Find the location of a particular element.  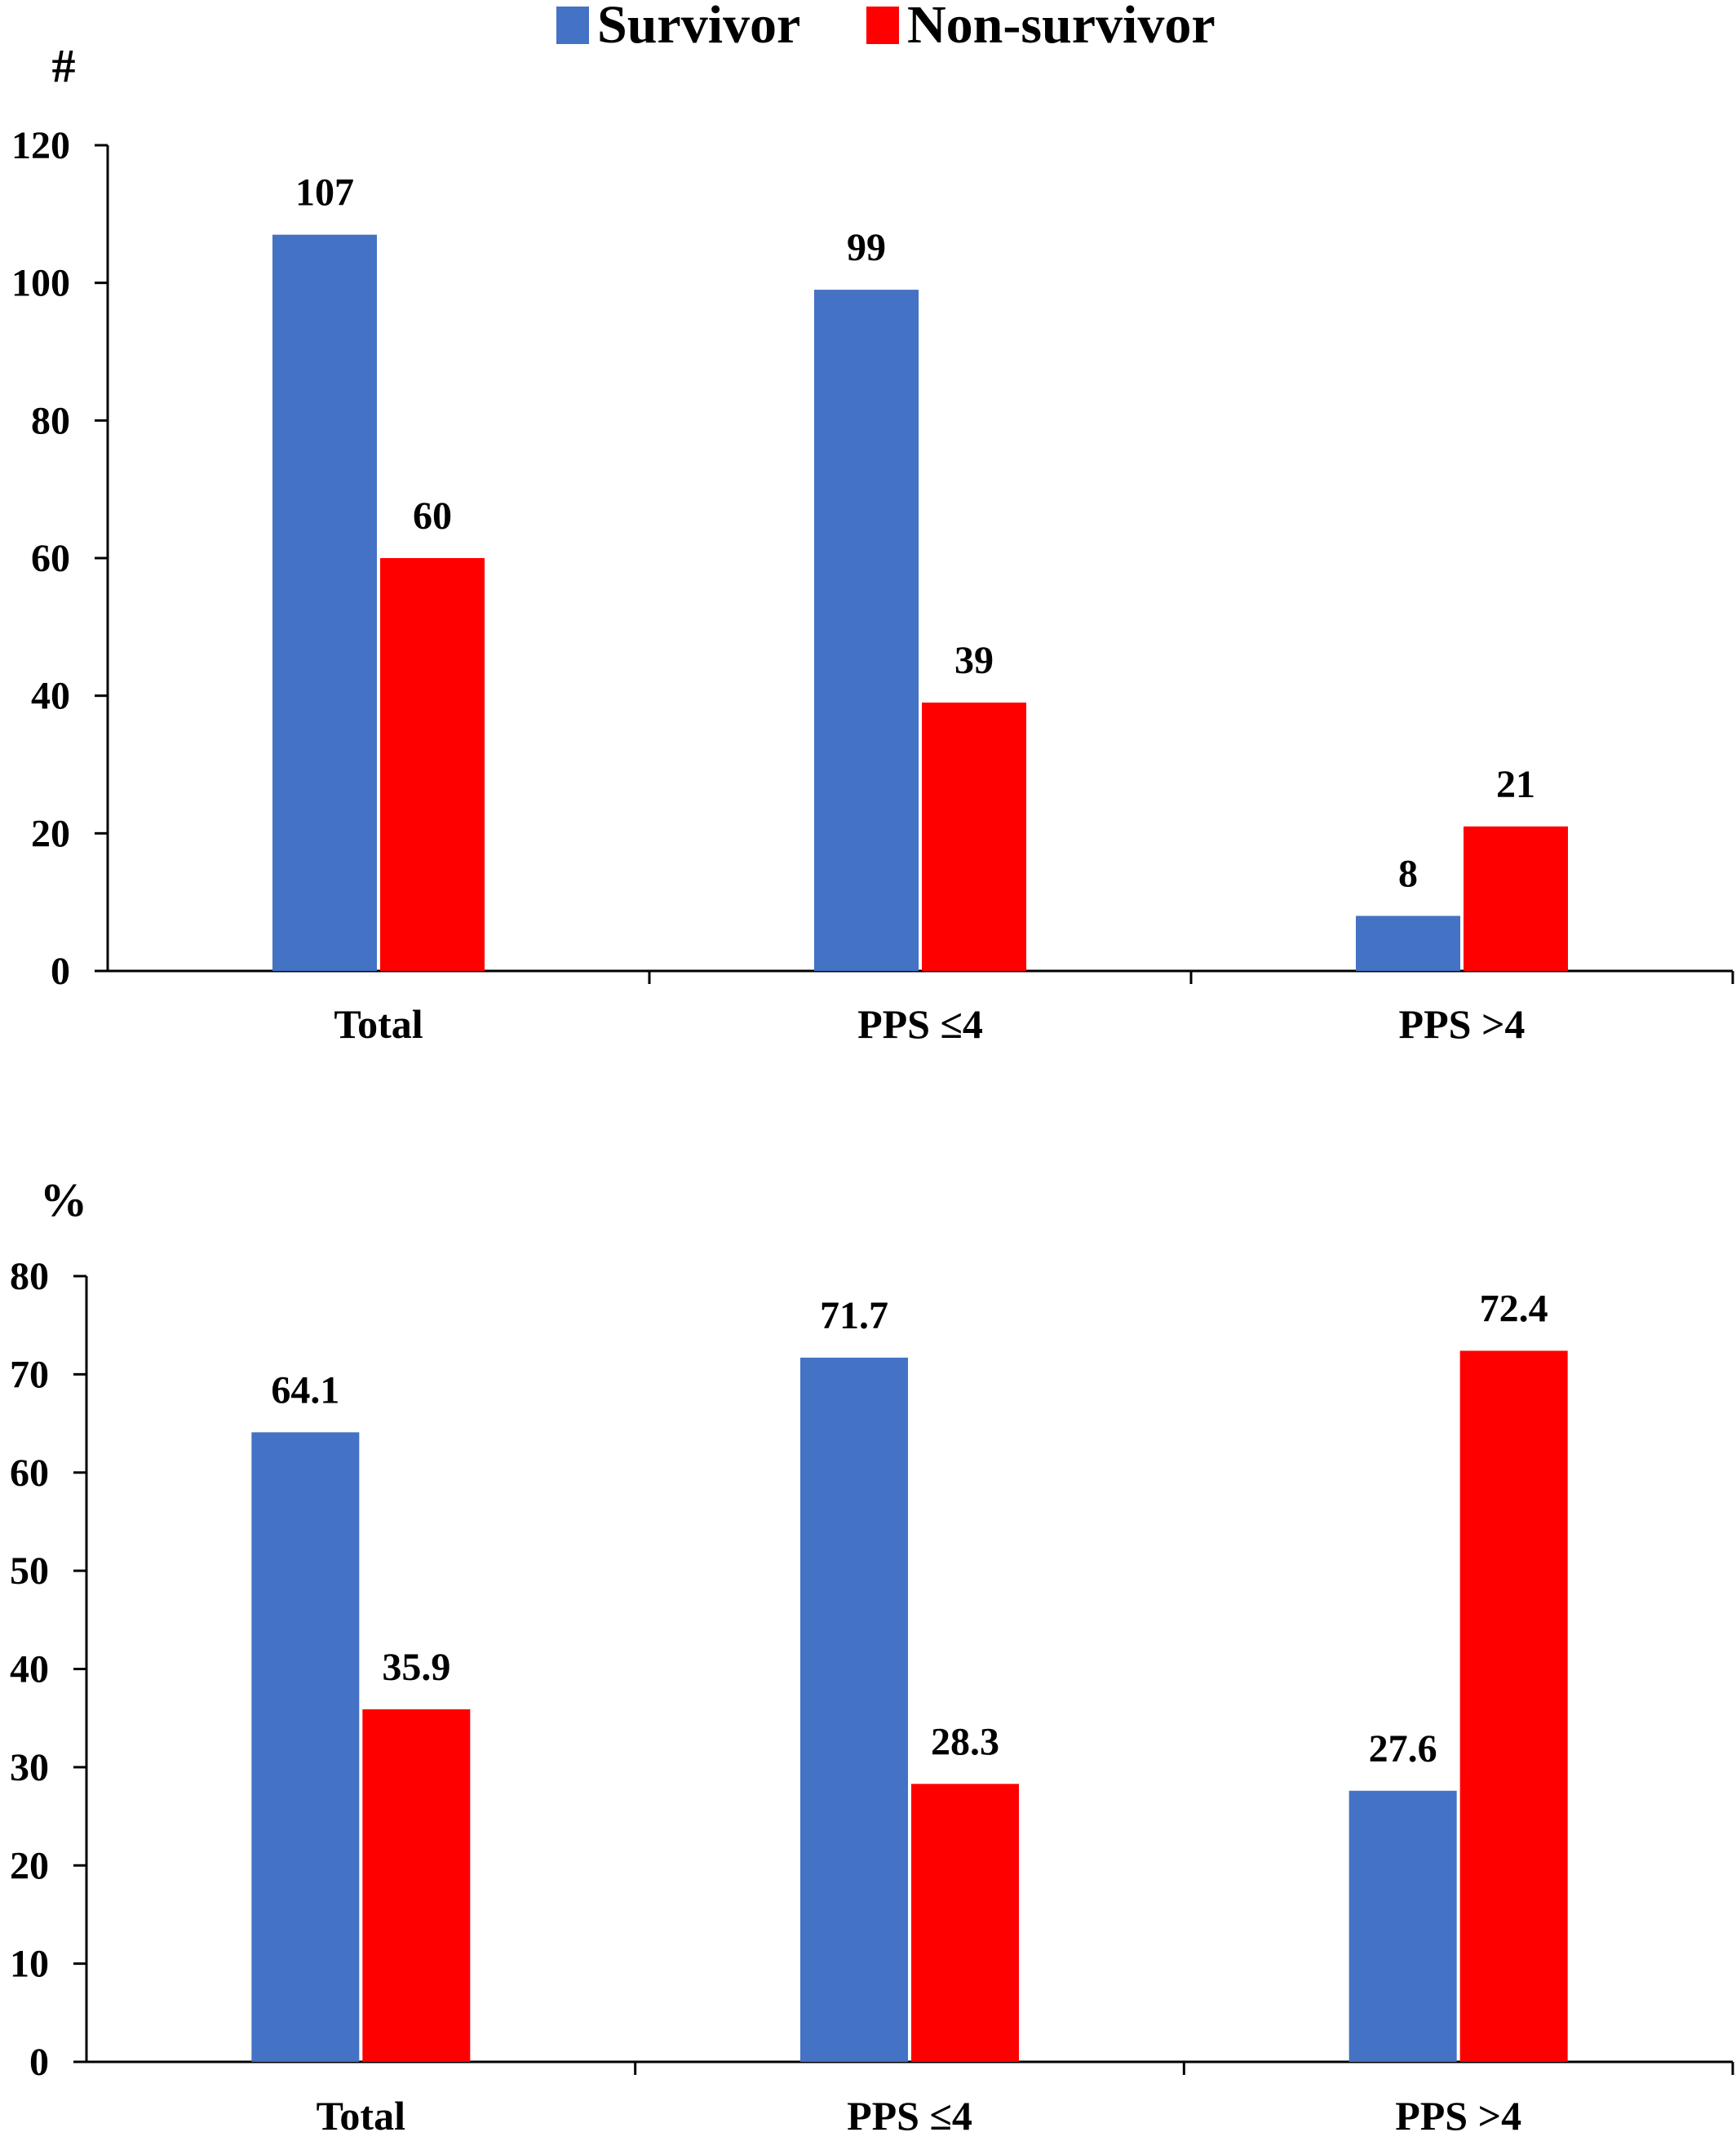

legend-label-non-survivor: Non-survivor is located at coordinates (1061, 27).